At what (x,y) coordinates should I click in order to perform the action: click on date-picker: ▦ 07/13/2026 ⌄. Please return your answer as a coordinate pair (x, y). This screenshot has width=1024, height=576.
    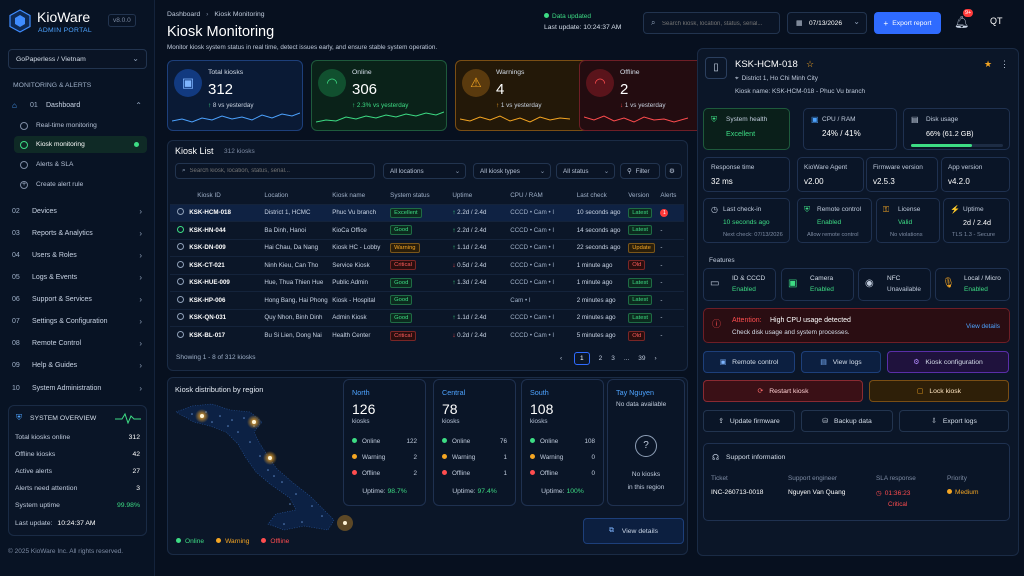
    Looking at the image, I should click on (827, 23).